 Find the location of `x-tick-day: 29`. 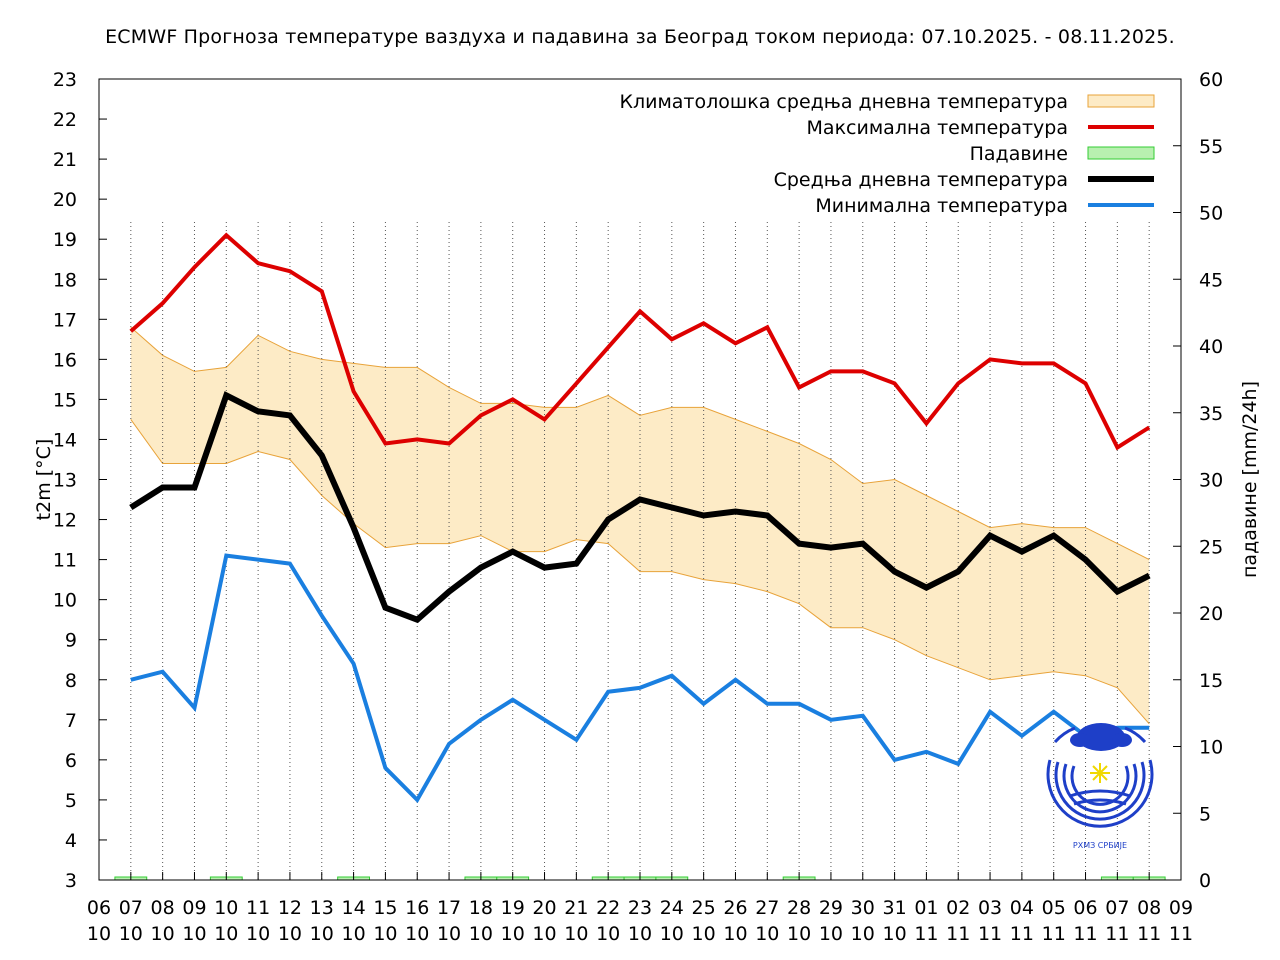

x-tick-day: 29 is located at coordinates (831, 908).